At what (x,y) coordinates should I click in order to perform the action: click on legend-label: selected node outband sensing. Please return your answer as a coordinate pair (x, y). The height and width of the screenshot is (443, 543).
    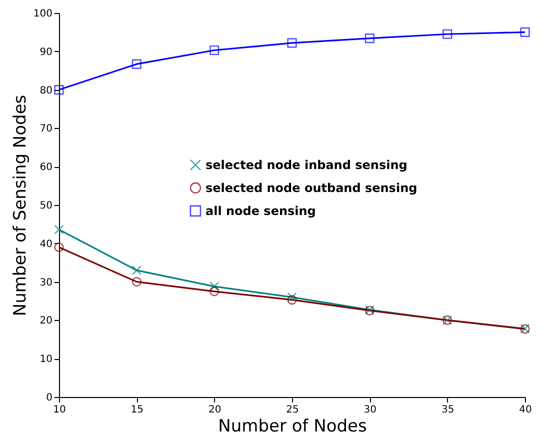
    Looking at the image, I should click on (311, 187).